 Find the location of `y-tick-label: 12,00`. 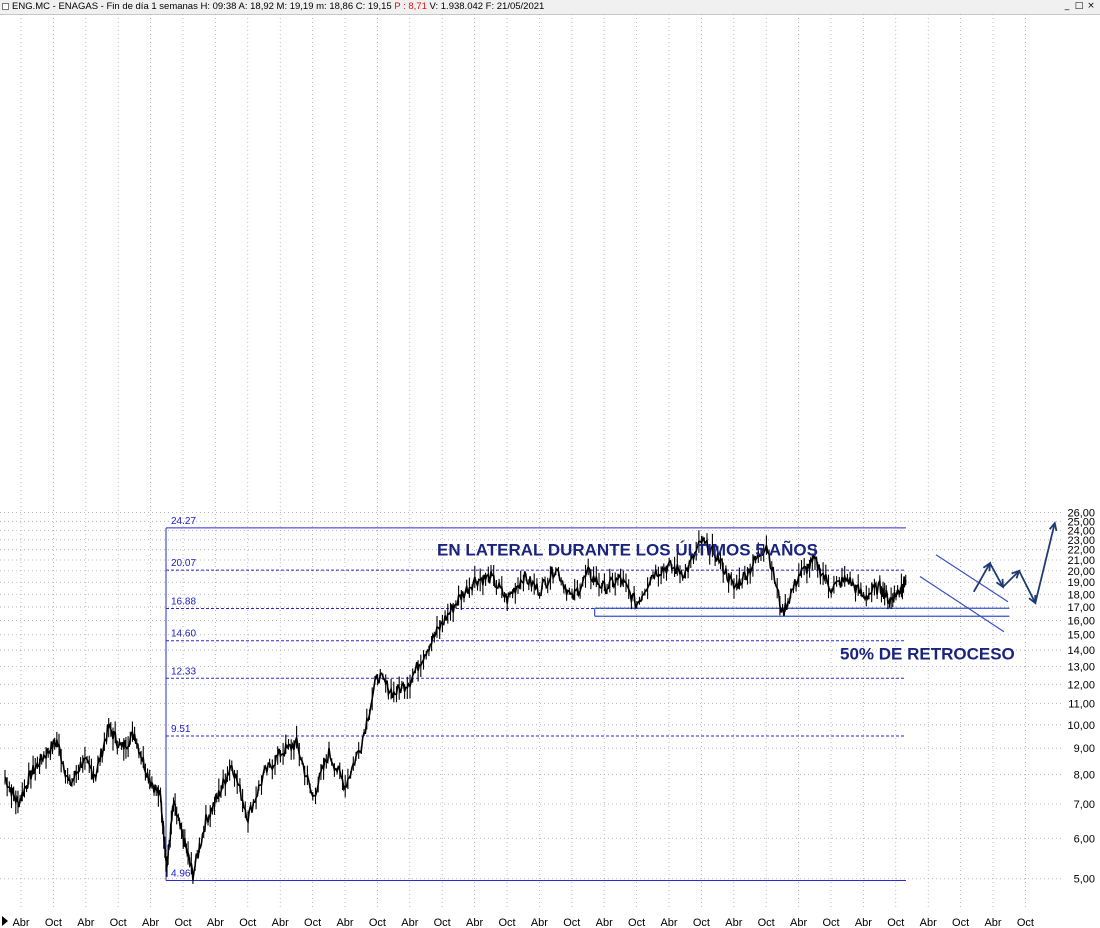

y-tick-label: 12,00 is located at coordinates (1081, 685).